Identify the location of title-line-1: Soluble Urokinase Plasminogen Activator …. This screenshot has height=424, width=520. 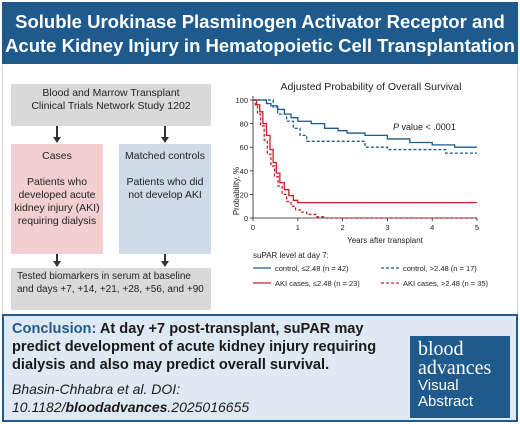
(260, 21).